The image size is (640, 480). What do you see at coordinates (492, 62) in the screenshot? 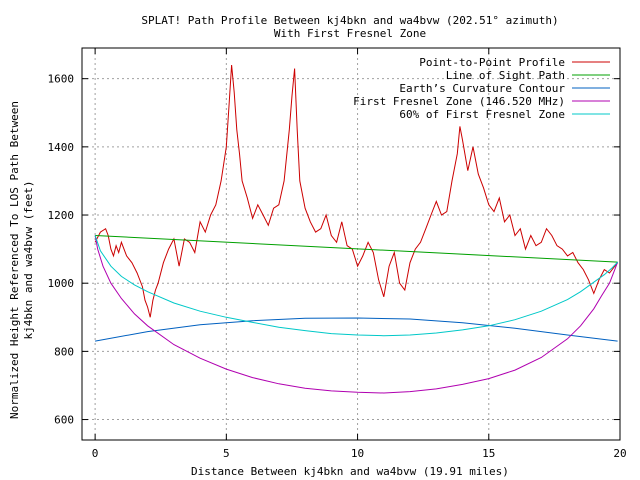
I see `legend-label: Point-to-Point Profile` at bounding box center [492, 62].